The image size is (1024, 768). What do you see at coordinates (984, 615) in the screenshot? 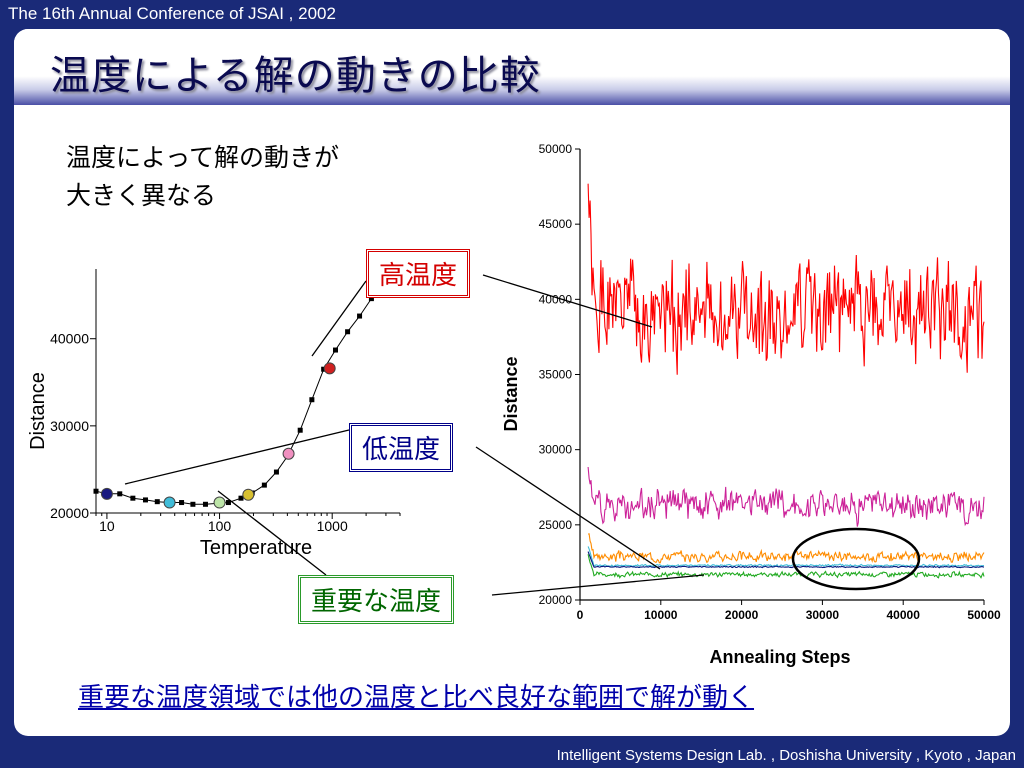
I see `right-x-tick-label: 50000` at bounding box center [984, 615].